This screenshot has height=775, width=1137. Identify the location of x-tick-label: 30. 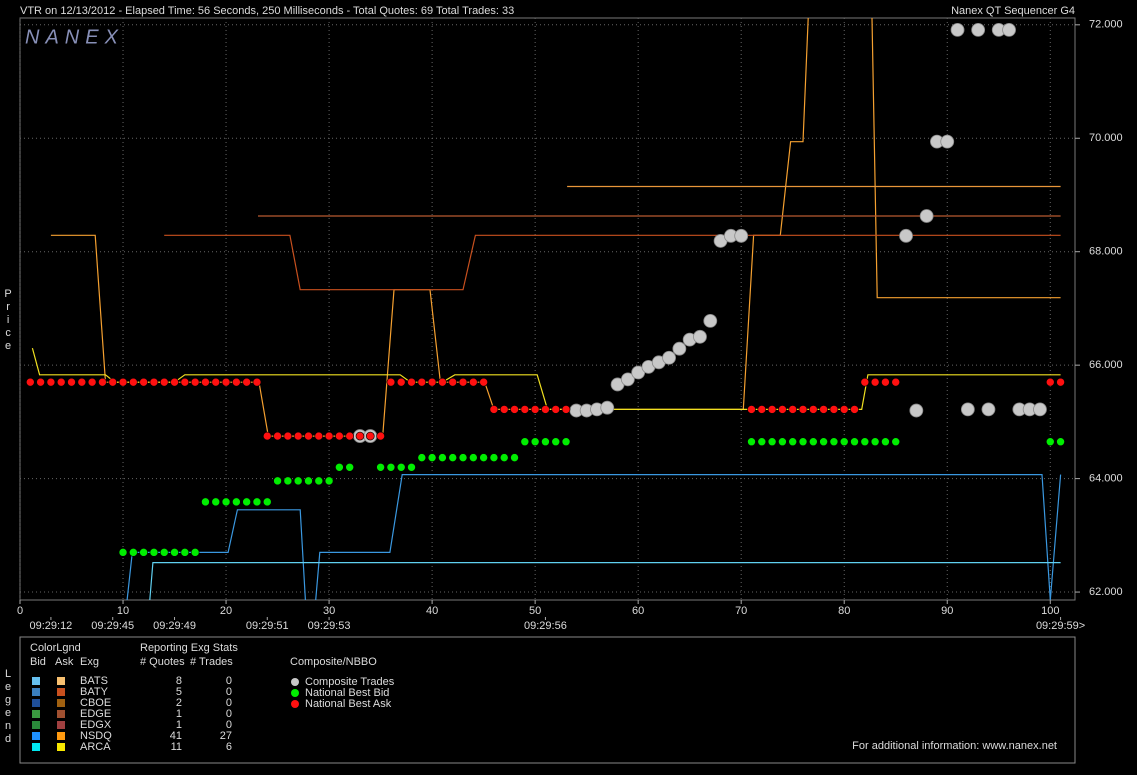
(329, 611).